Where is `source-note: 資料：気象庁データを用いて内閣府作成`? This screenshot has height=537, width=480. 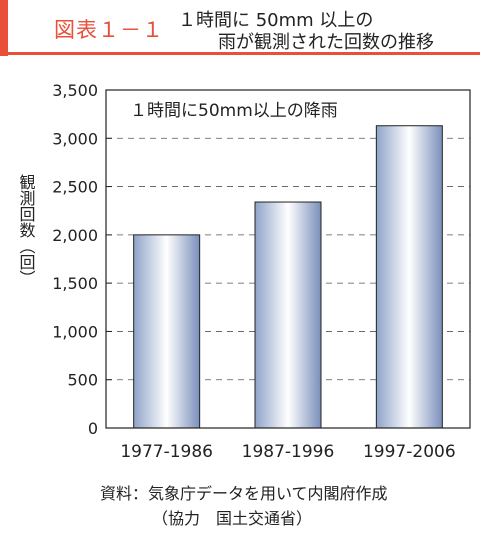
source-note: 資料：気象庁データを用いて内閣府作成 is located at coordinates (244, 493).